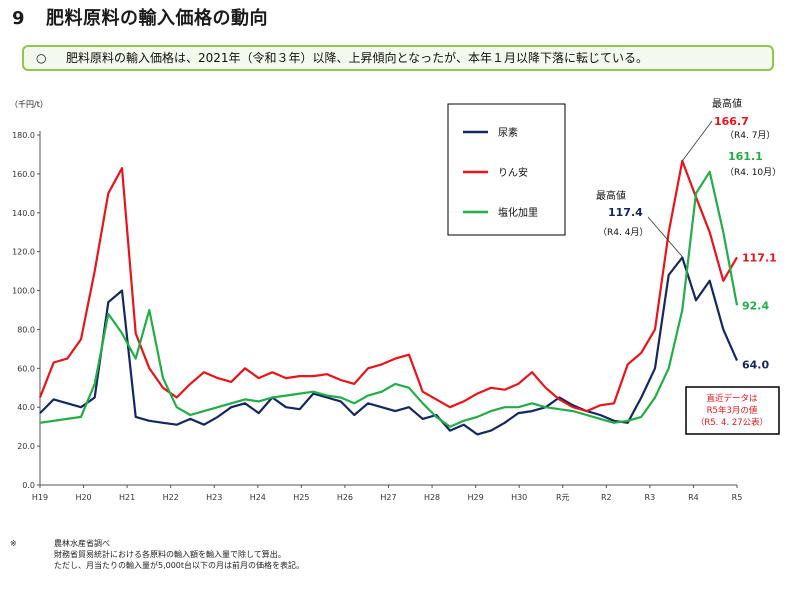 This screenshot has width=800, height=600. What do you see at coordinates (26, 368) in the screenshot?
I see `y-tick-label: 60.0` at bounding box center [26, 368].